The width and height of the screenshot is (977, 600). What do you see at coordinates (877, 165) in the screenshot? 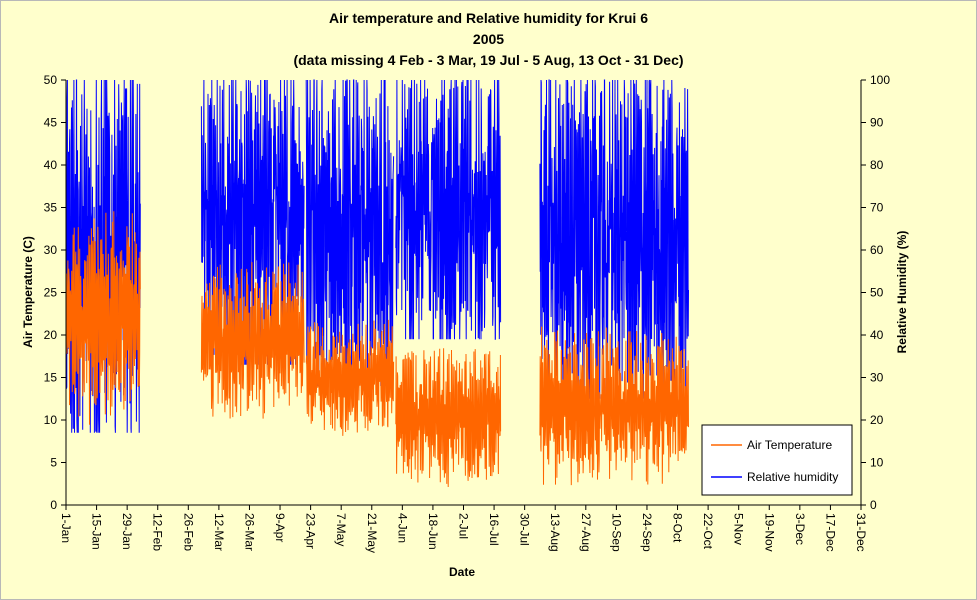
I see `y-tick-label-right: 80` at bounding box center [877, 165].